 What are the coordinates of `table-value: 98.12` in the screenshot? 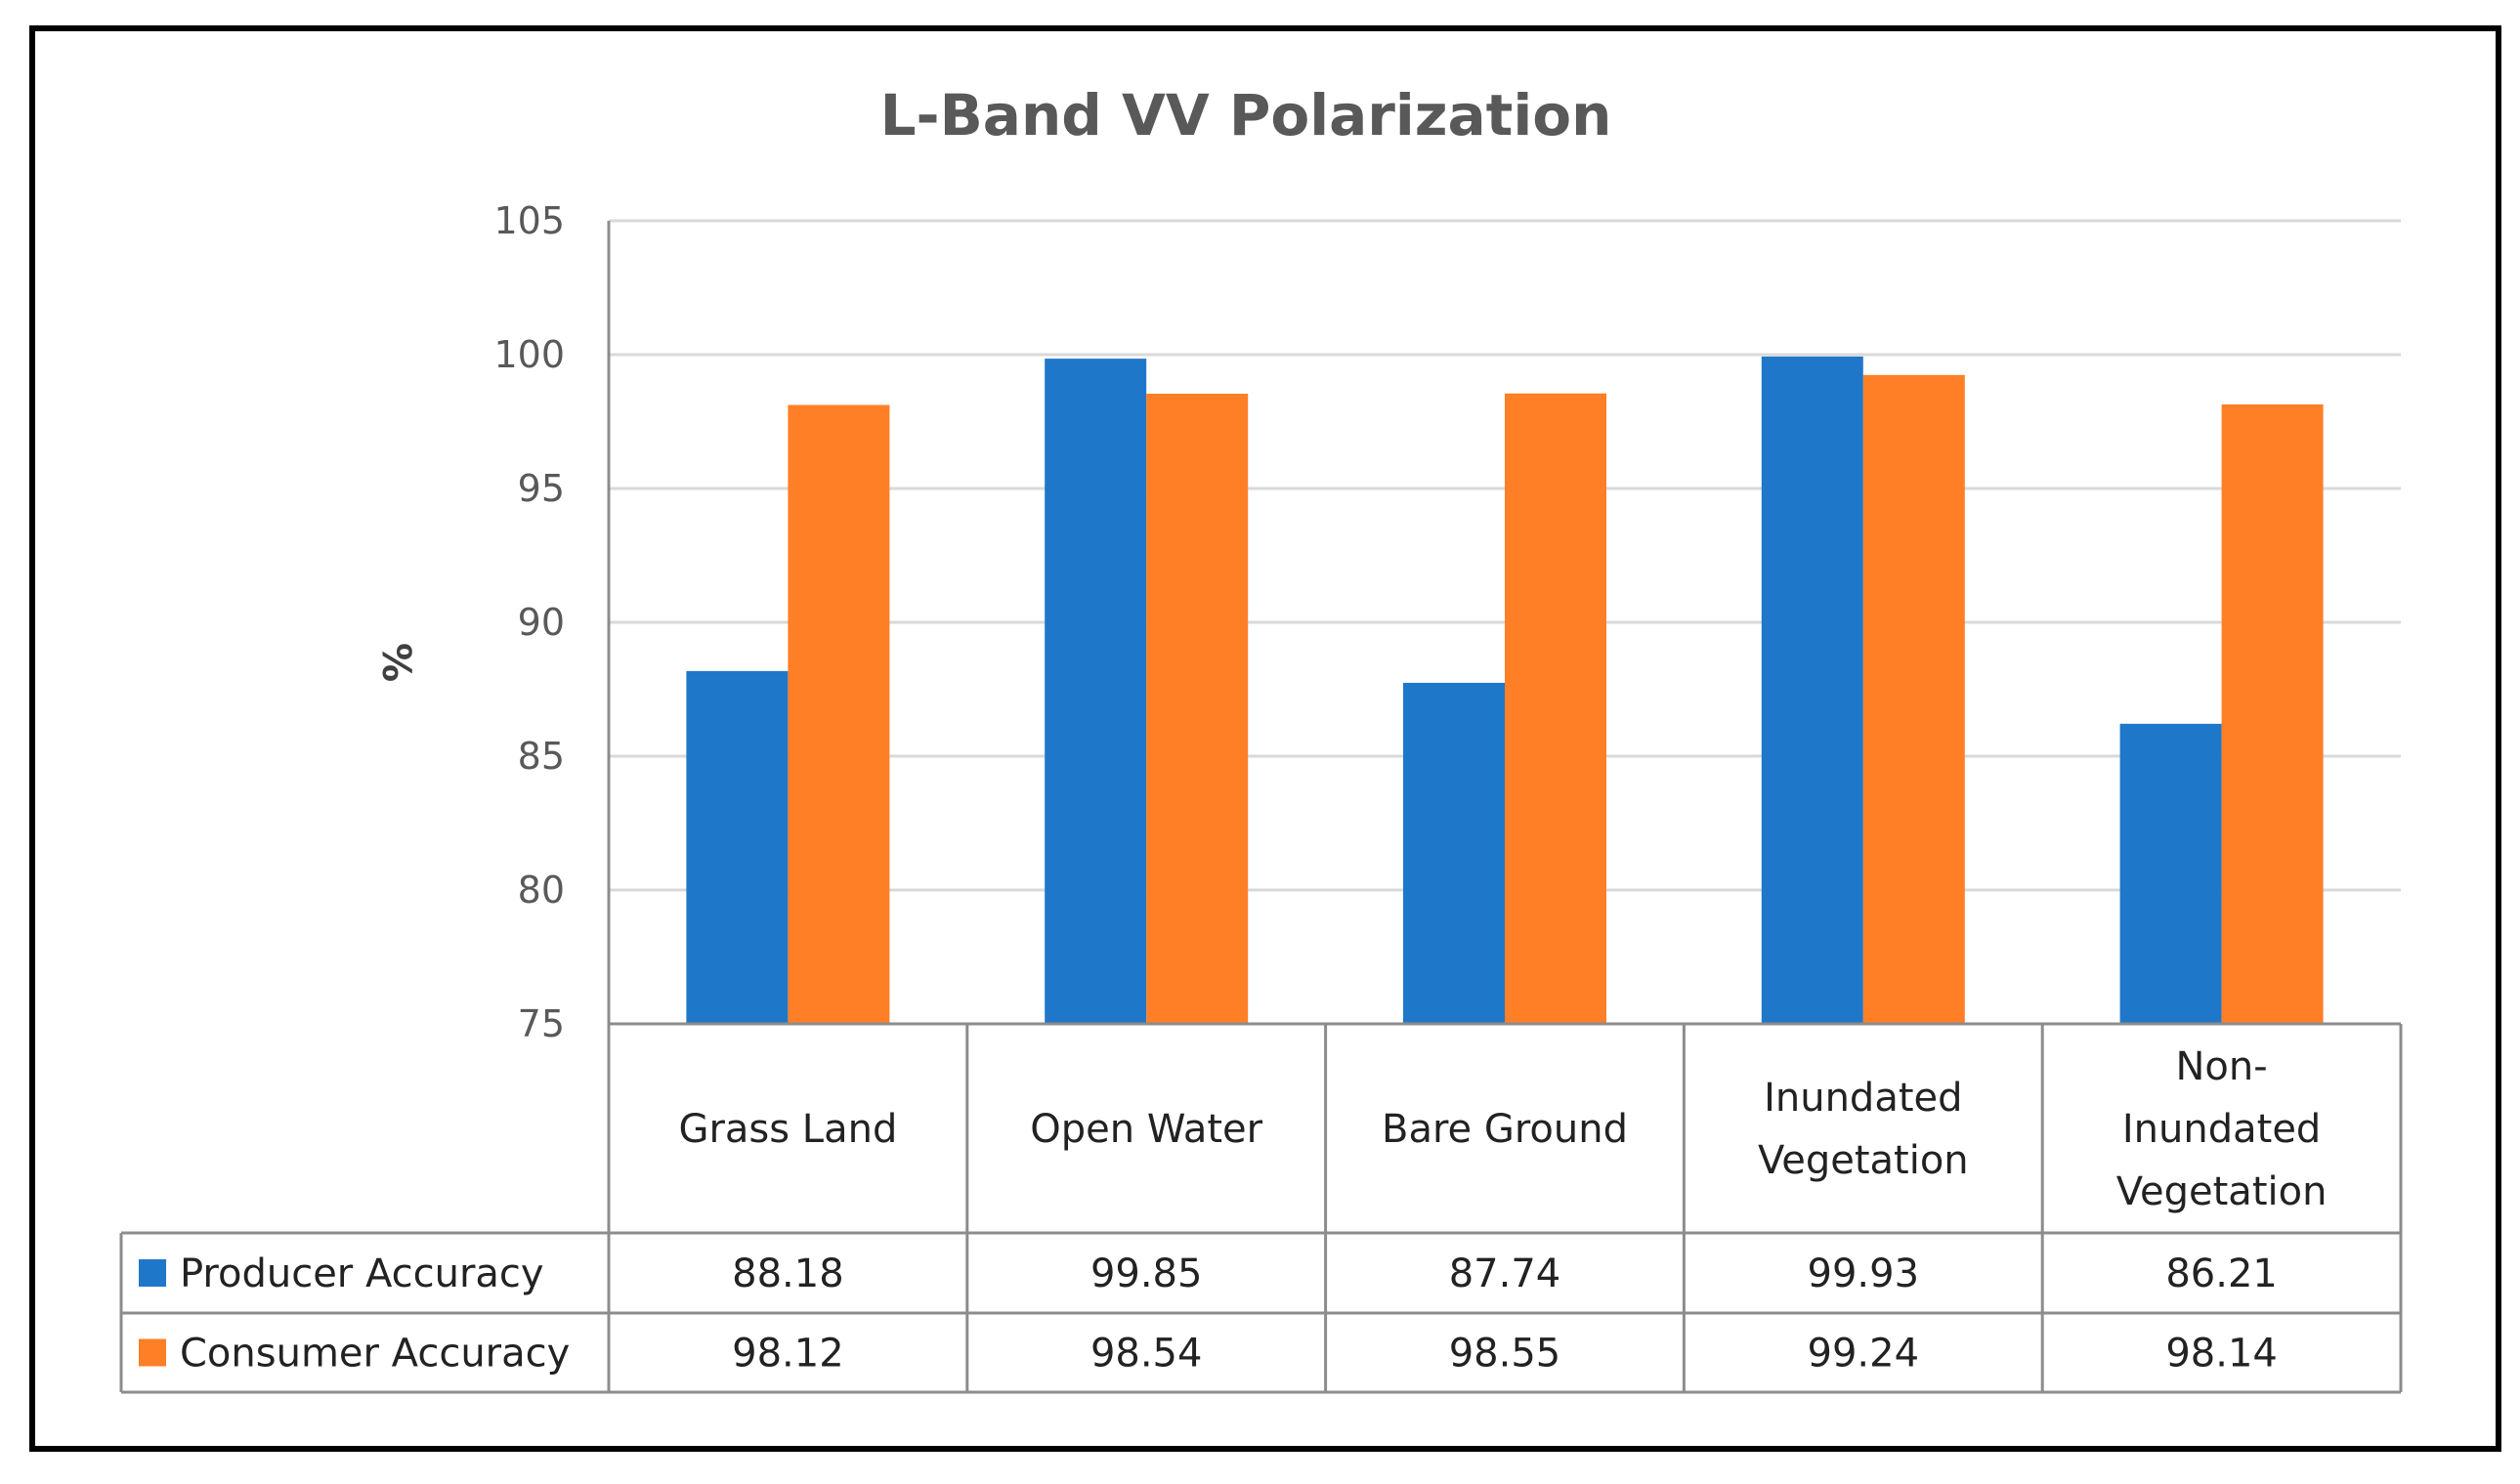 It's located at (788, 1354).